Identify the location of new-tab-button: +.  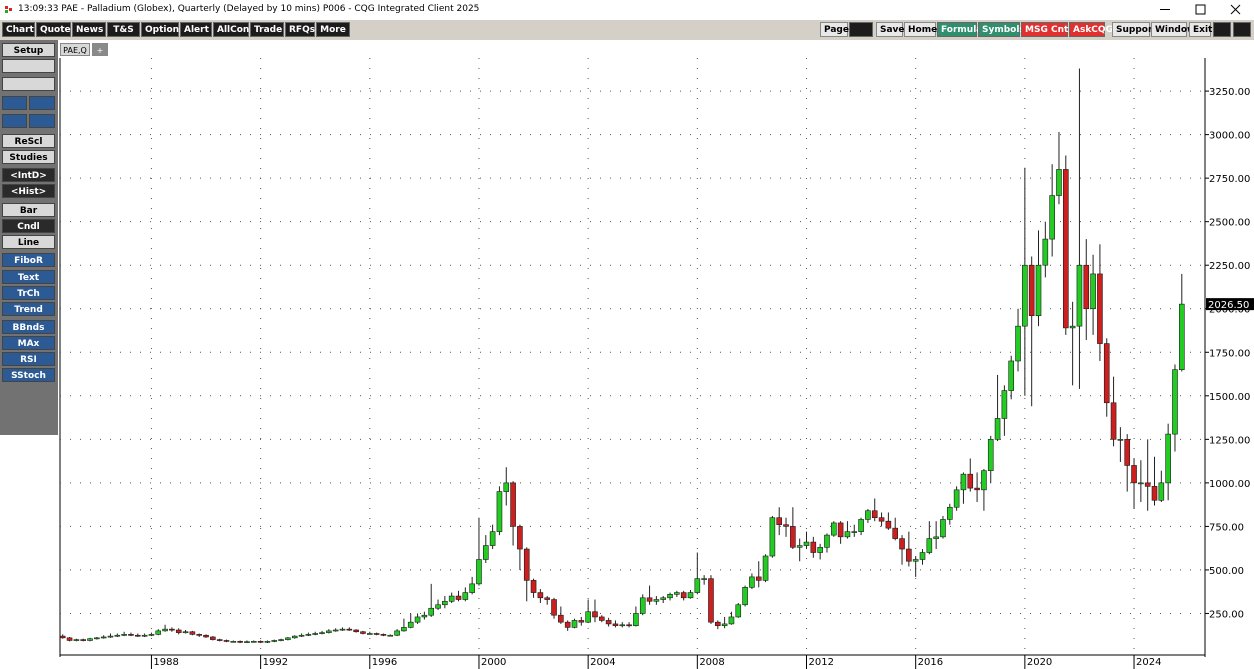
(100, 49).